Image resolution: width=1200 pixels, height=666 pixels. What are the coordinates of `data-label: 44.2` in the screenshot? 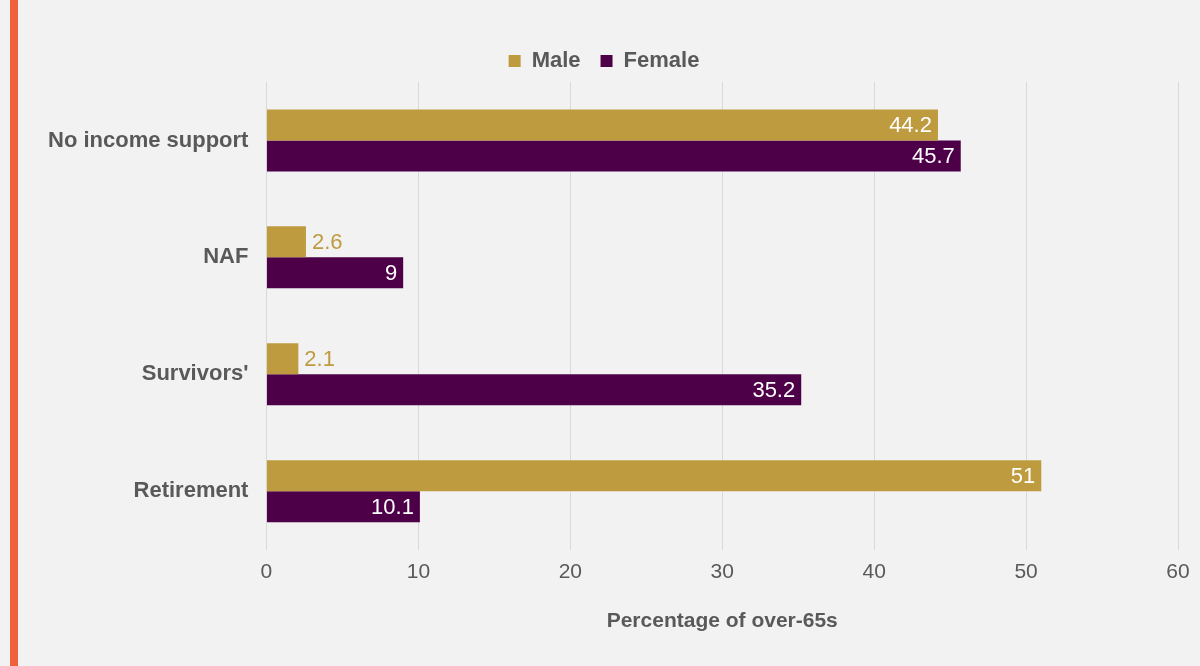 It's located at (910, 125).